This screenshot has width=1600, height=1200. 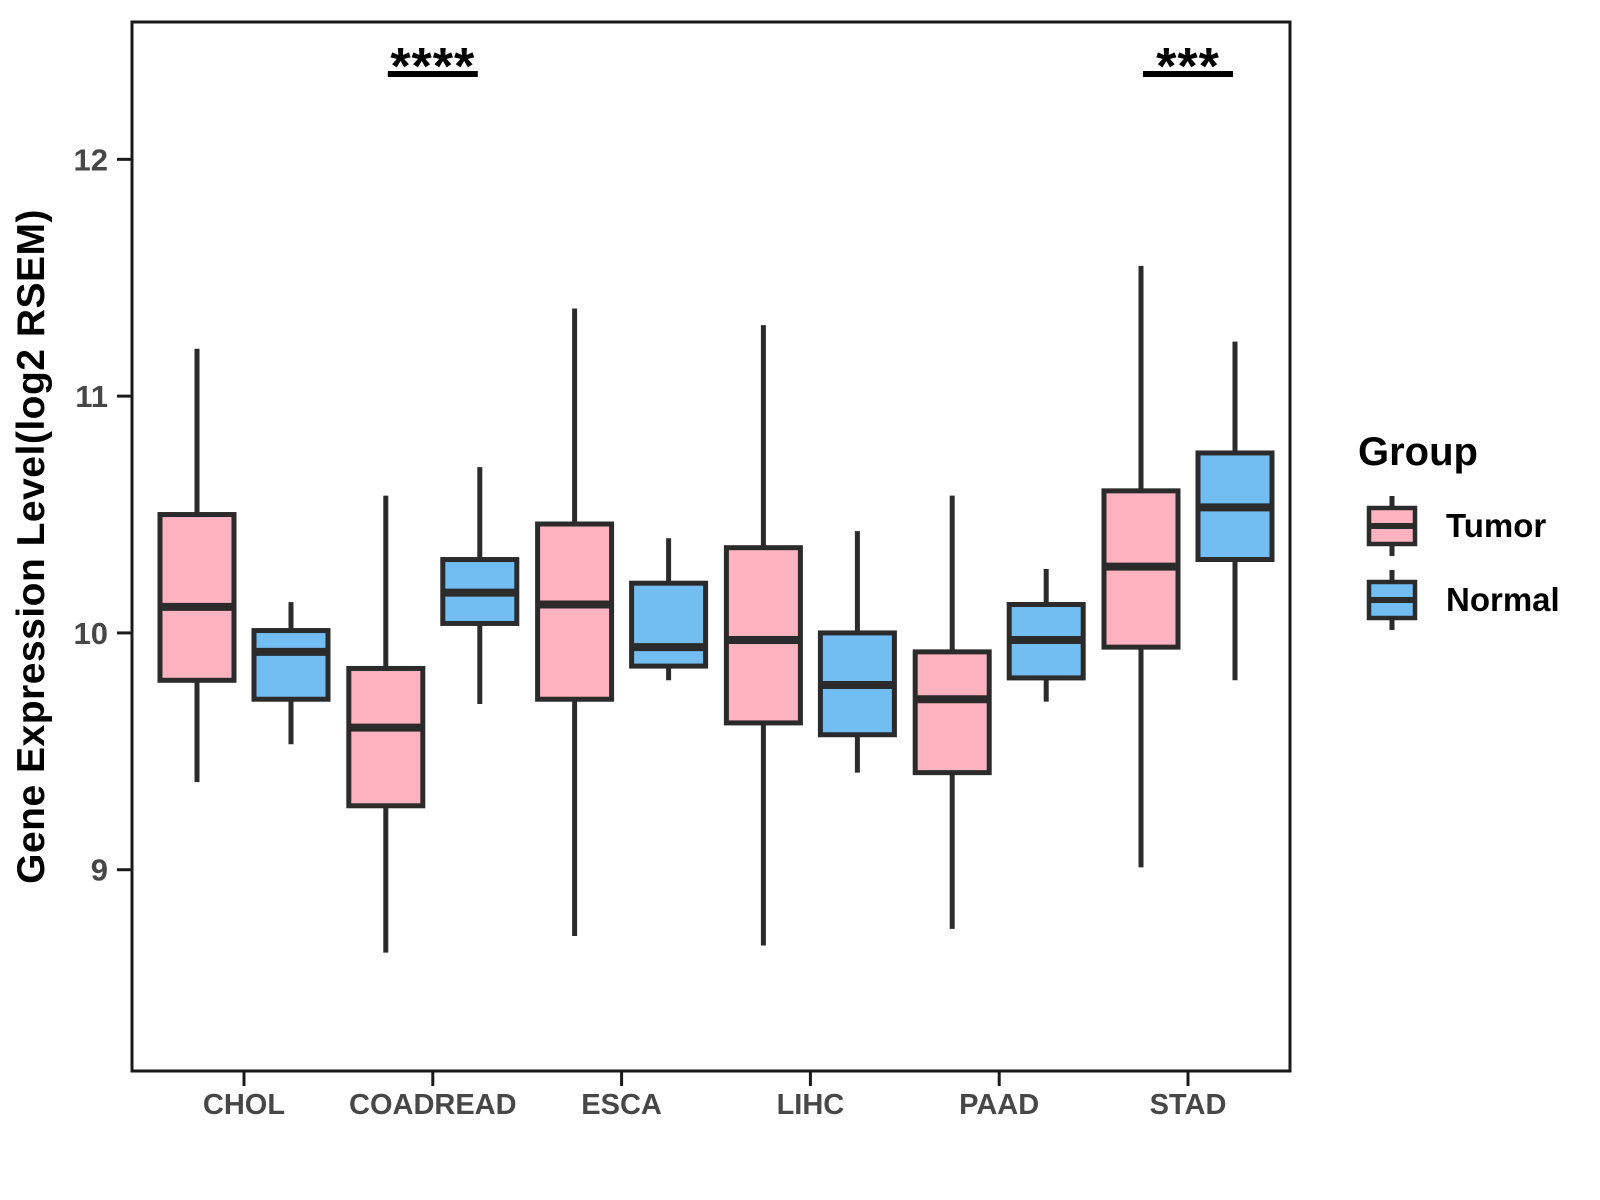 I want to click on tumor-boxplot-glyph-icon, so click(x=1392, y=526).